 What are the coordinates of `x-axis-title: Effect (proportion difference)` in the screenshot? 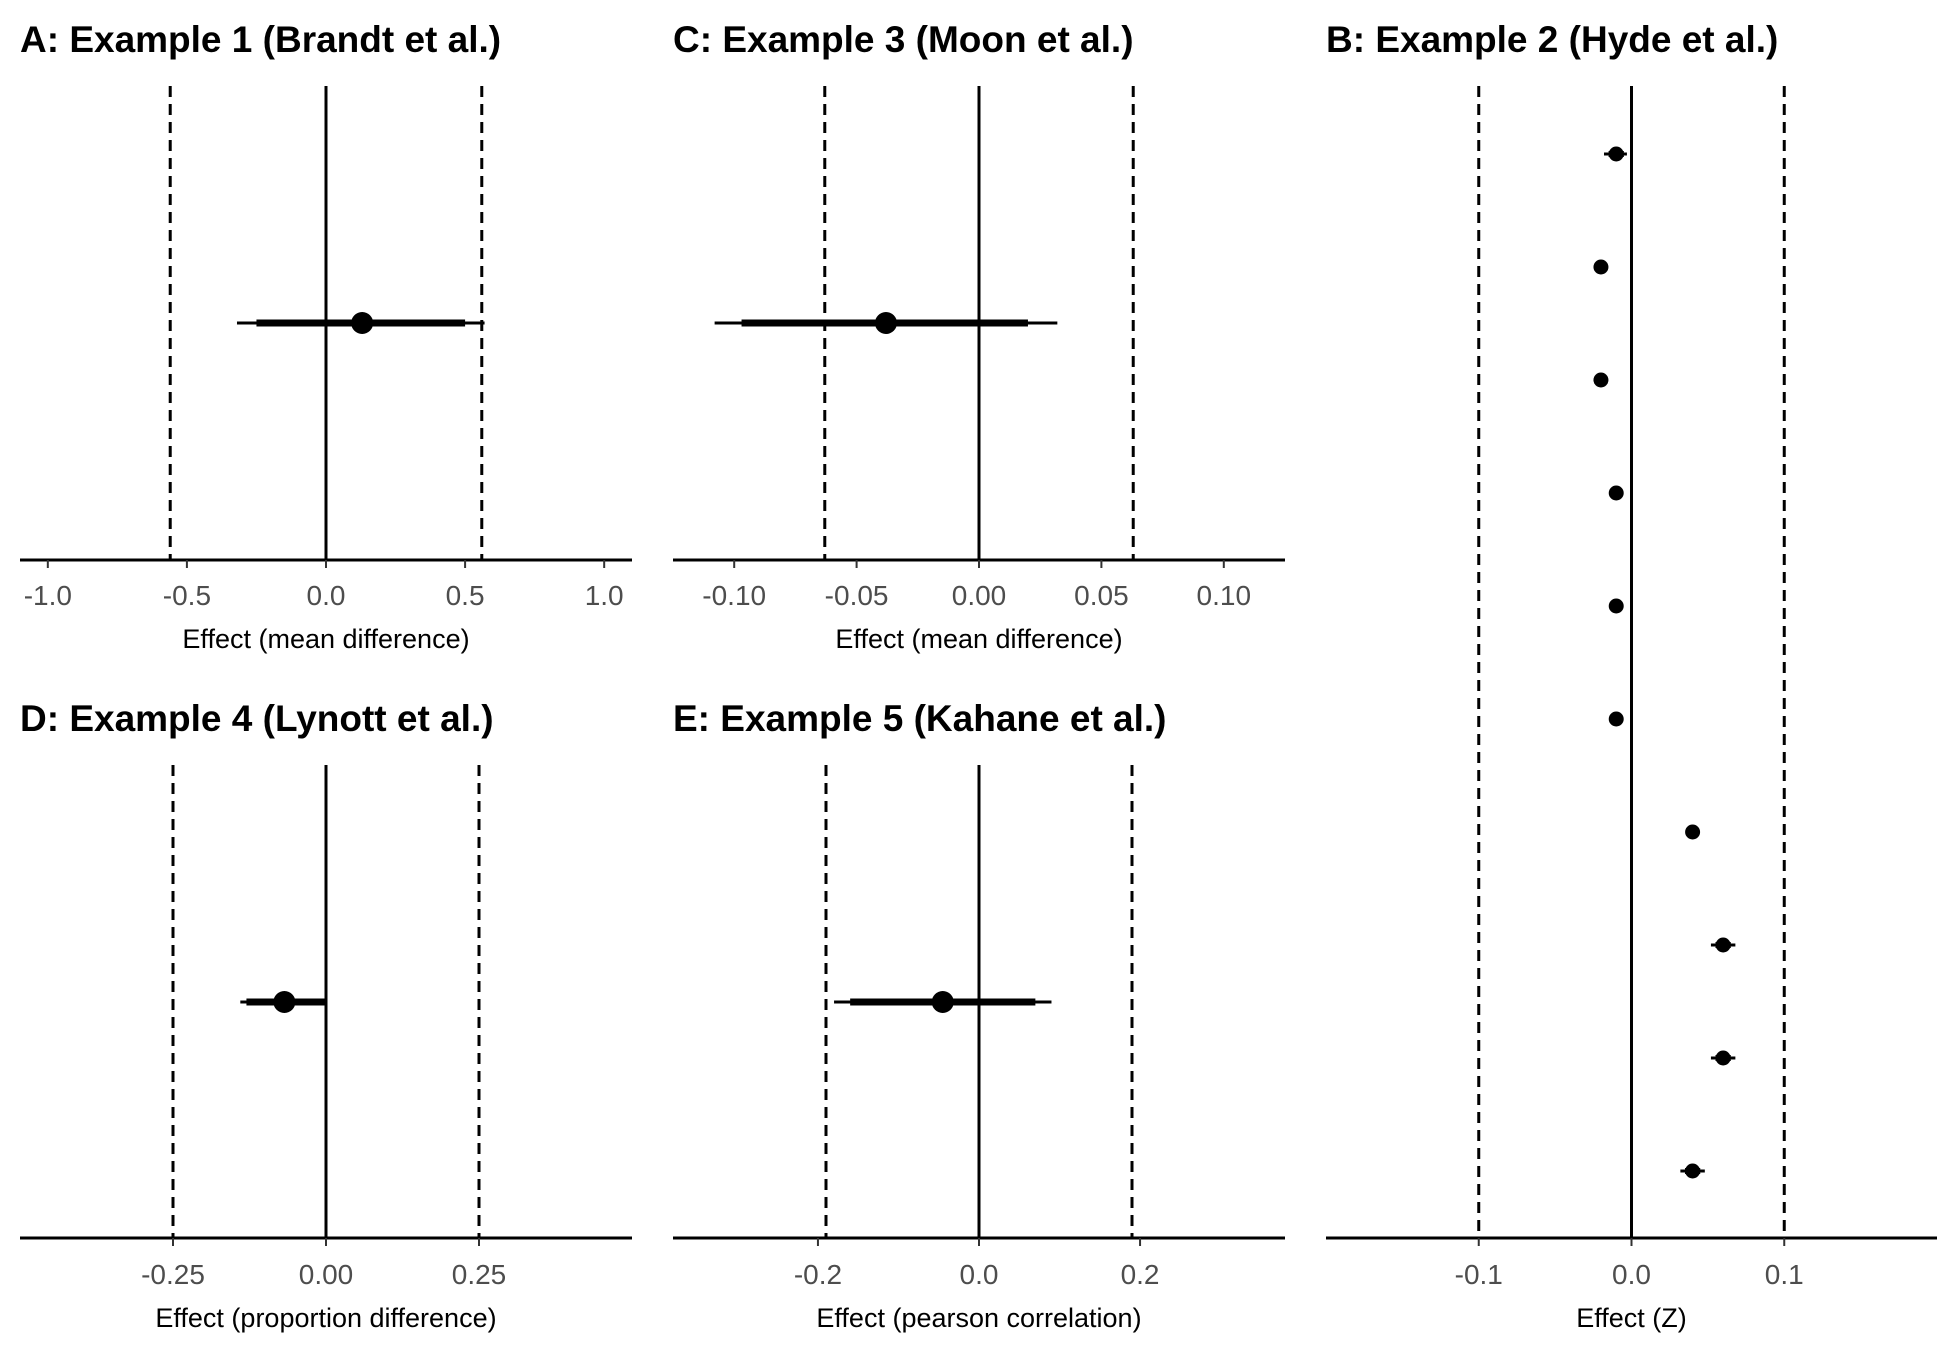 It's located at (325, 1318).